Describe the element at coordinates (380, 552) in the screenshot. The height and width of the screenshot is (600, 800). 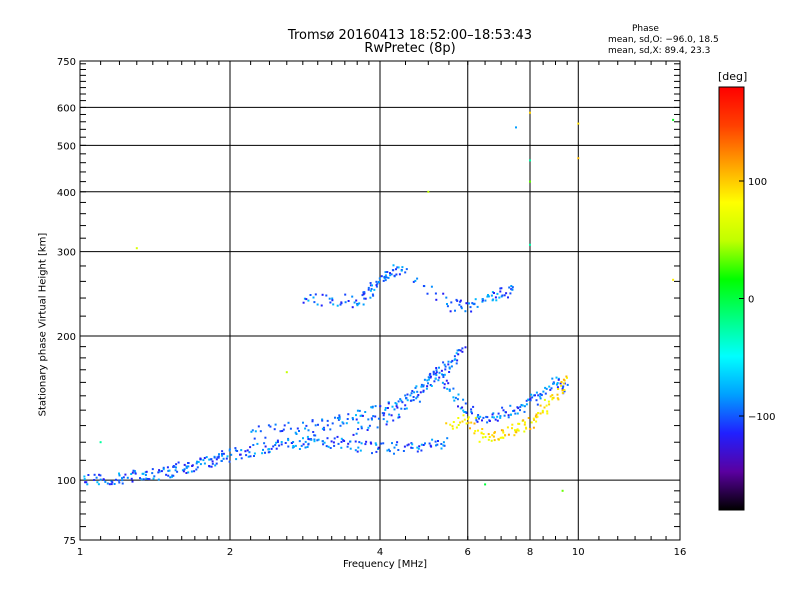
I see `x-tick-label: 4` at that location.